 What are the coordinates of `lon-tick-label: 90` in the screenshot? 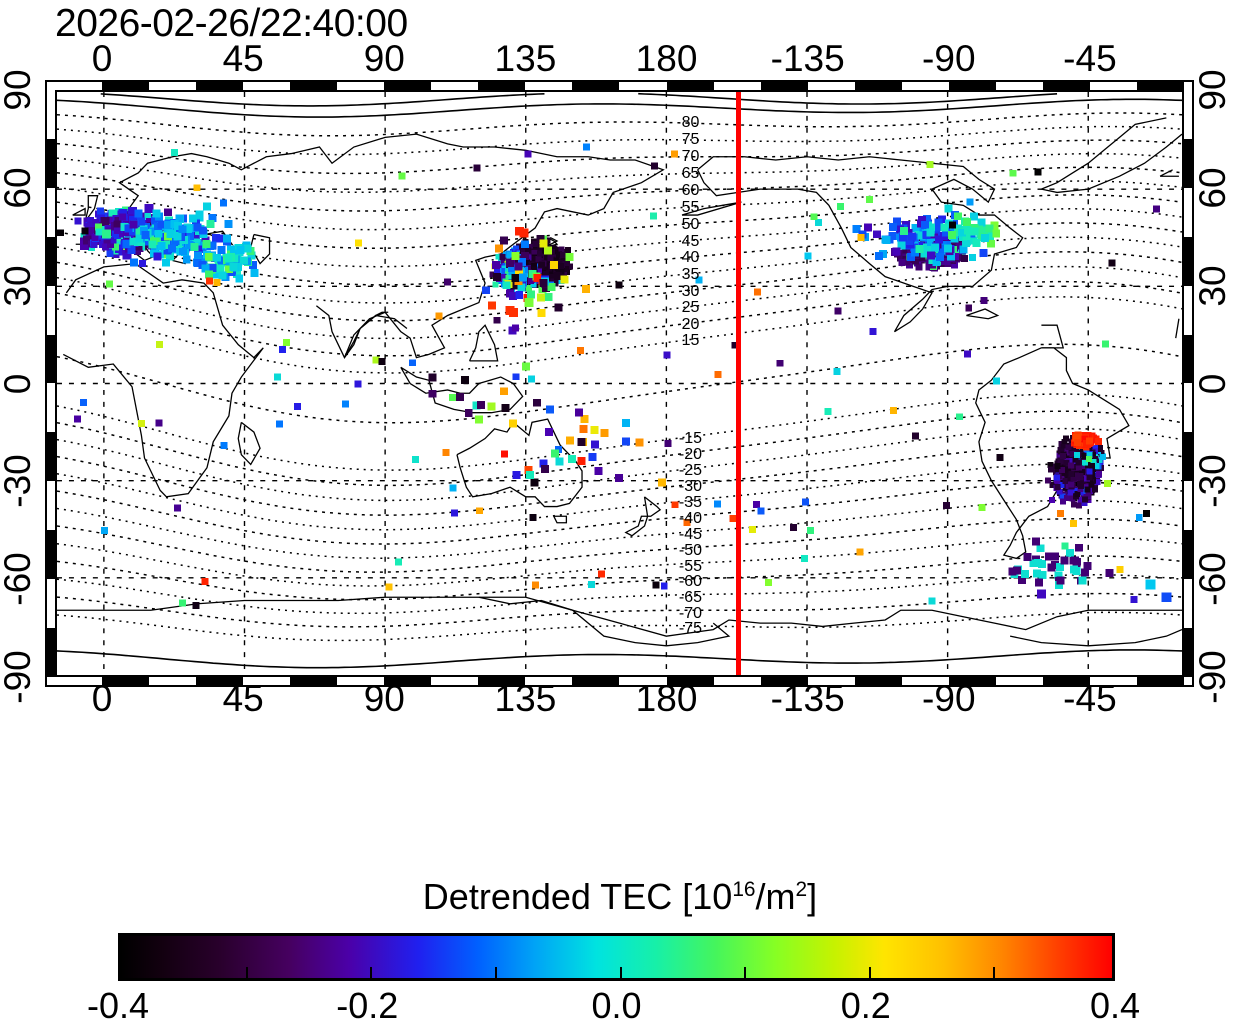 It's located at (384, 58).